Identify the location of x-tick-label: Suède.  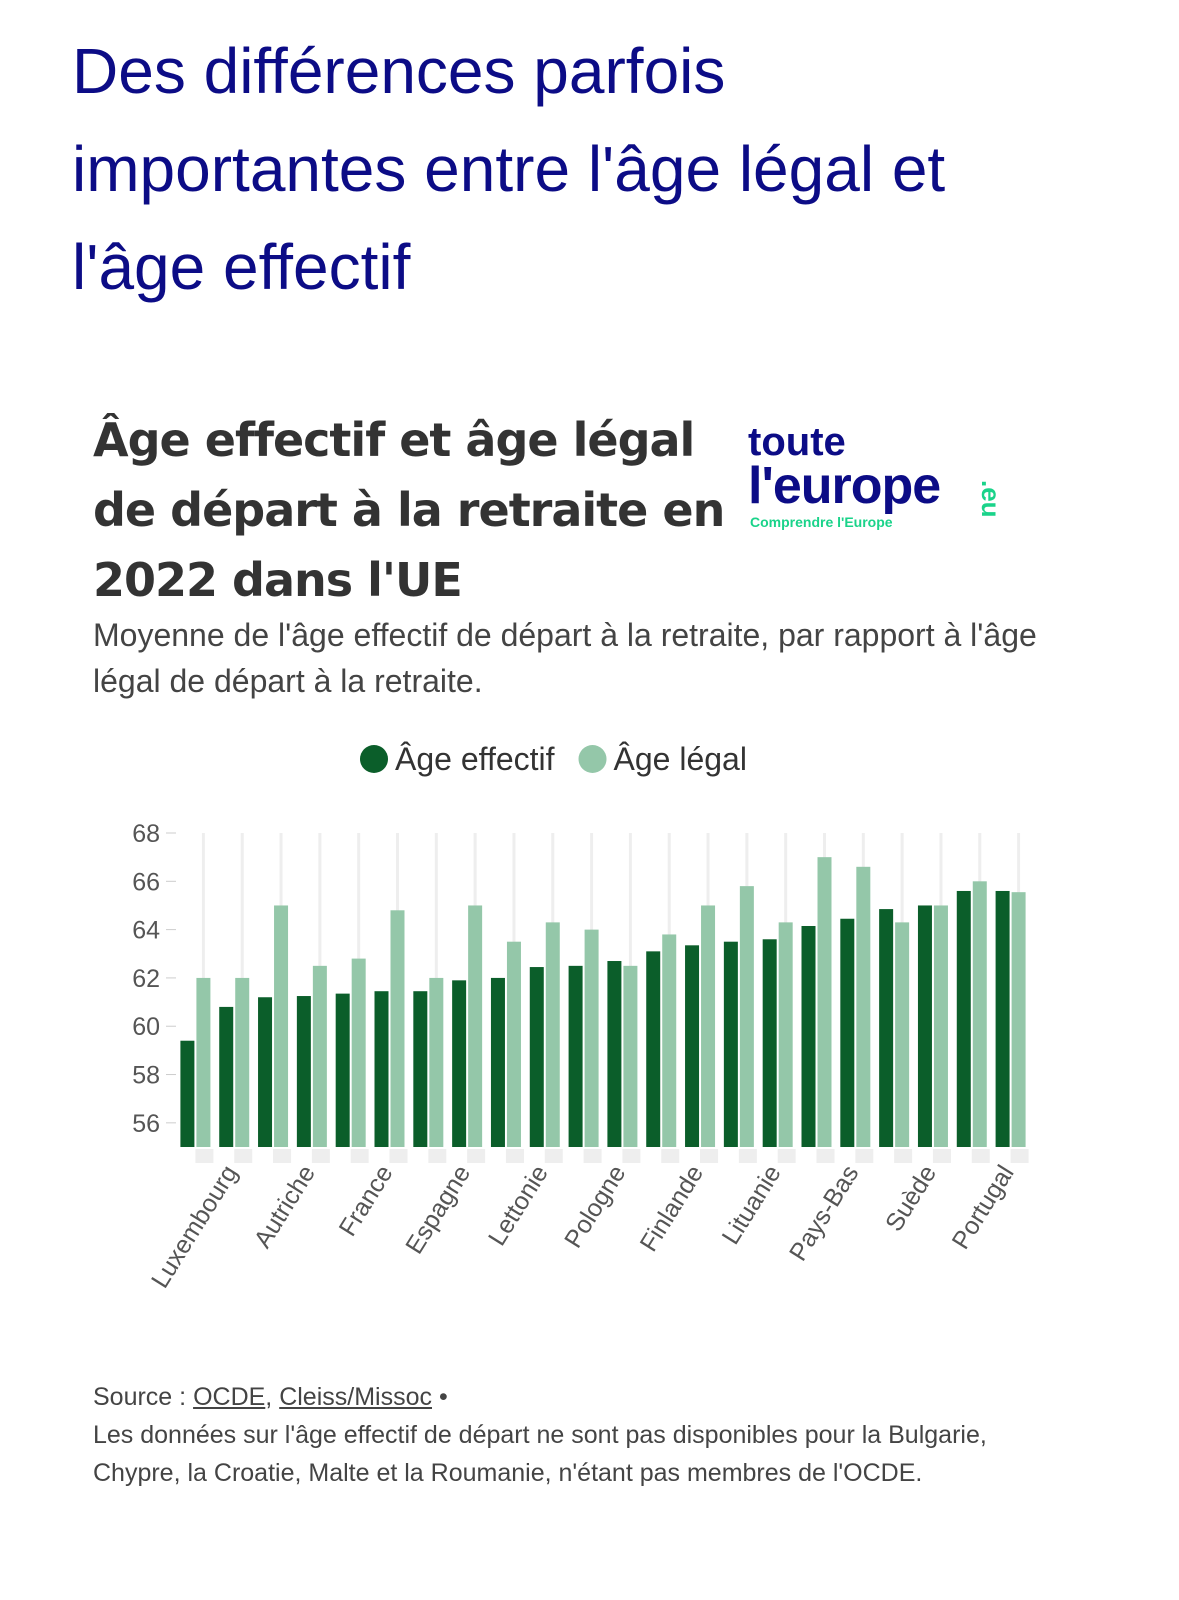
(911, 1198).